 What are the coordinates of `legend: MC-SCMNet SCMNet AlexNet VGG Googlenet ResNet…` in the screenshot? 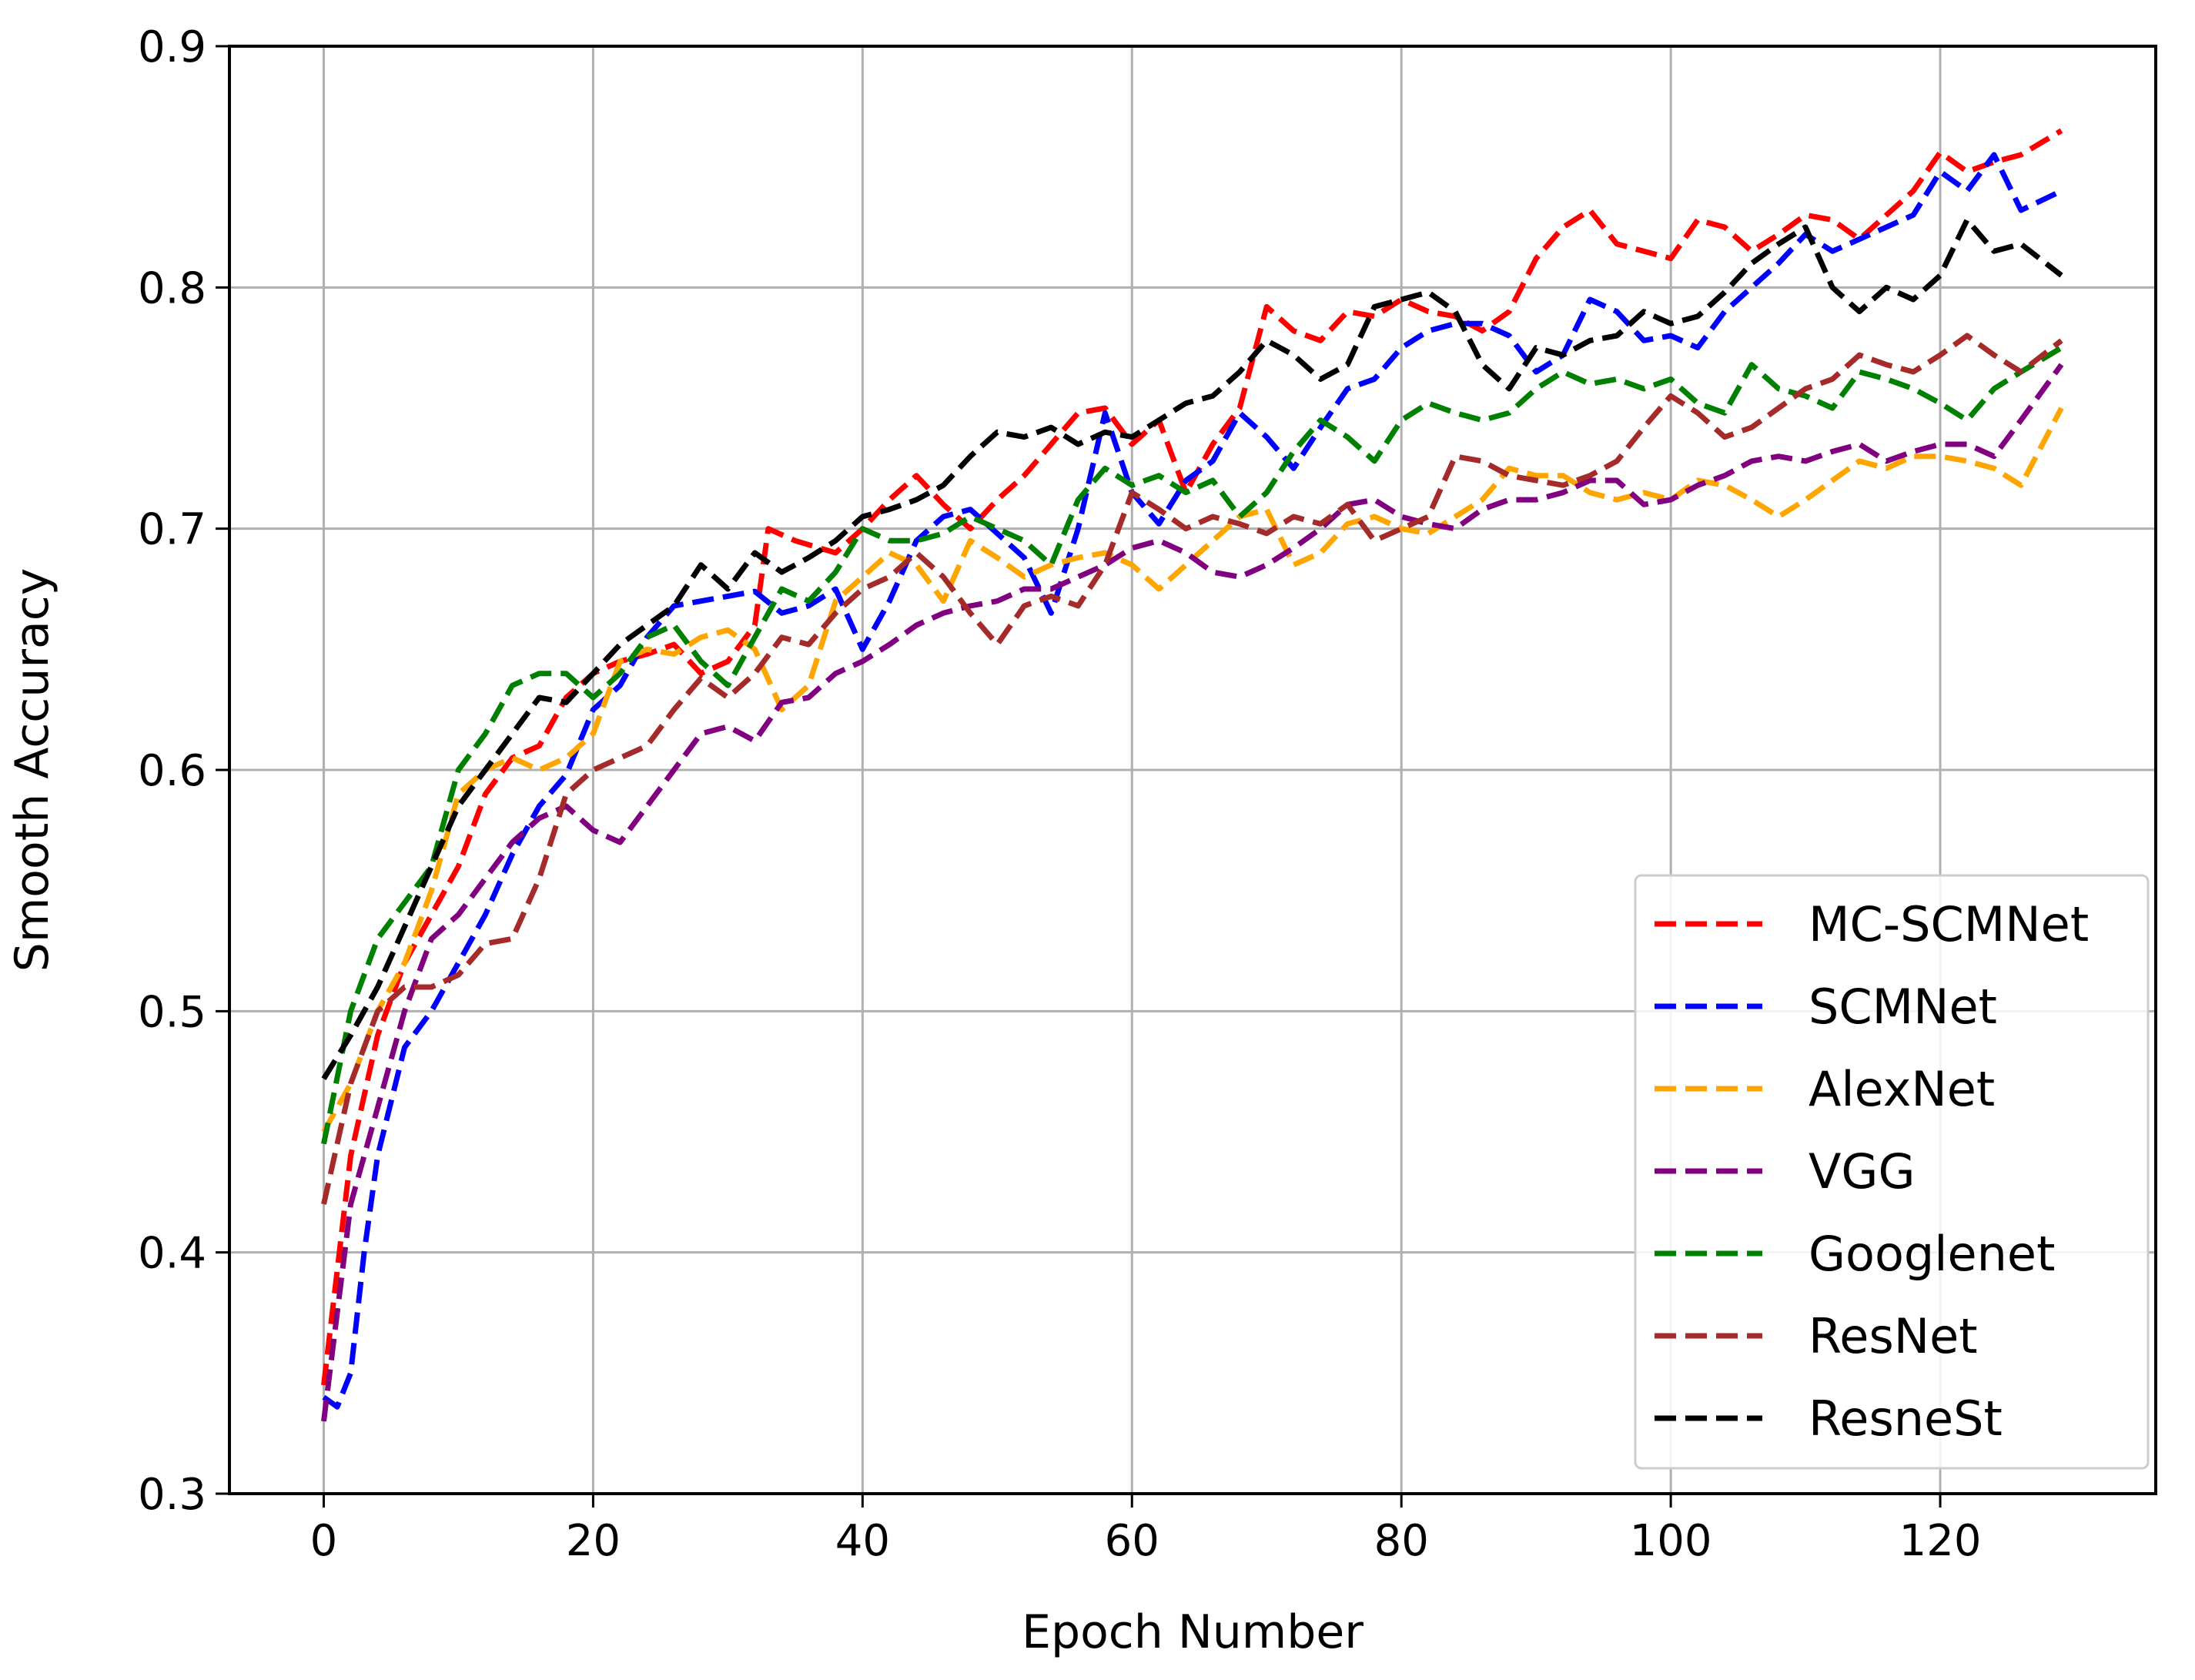 It's located at (1892, 1172).